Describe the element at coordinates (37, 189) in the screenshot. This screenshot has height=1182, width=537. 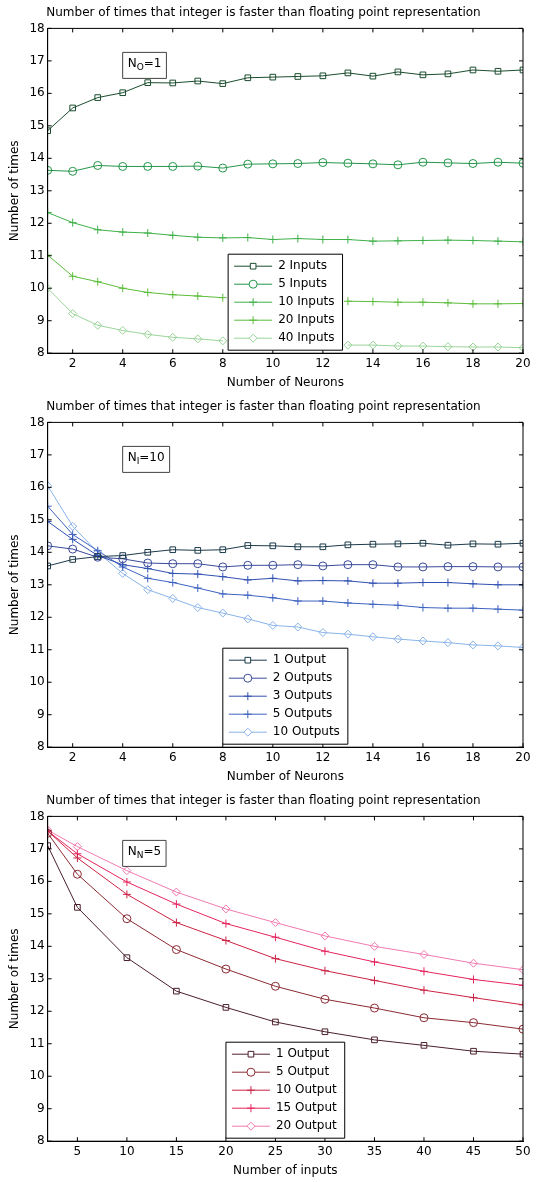
I see `y-tick-label: 13` at that location.